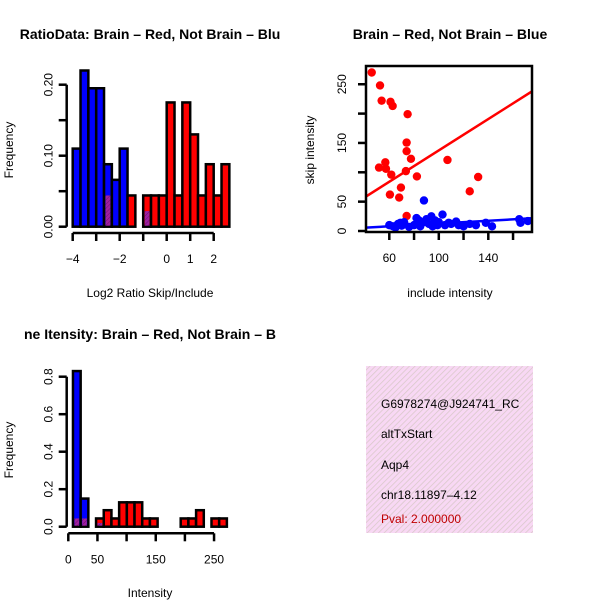 The height and width of the screenshot is (600, 600). Describe the element at coordinates (213, 259) in the screenshot. I see `ratio-hist-x-tick-label: 2` at that location.